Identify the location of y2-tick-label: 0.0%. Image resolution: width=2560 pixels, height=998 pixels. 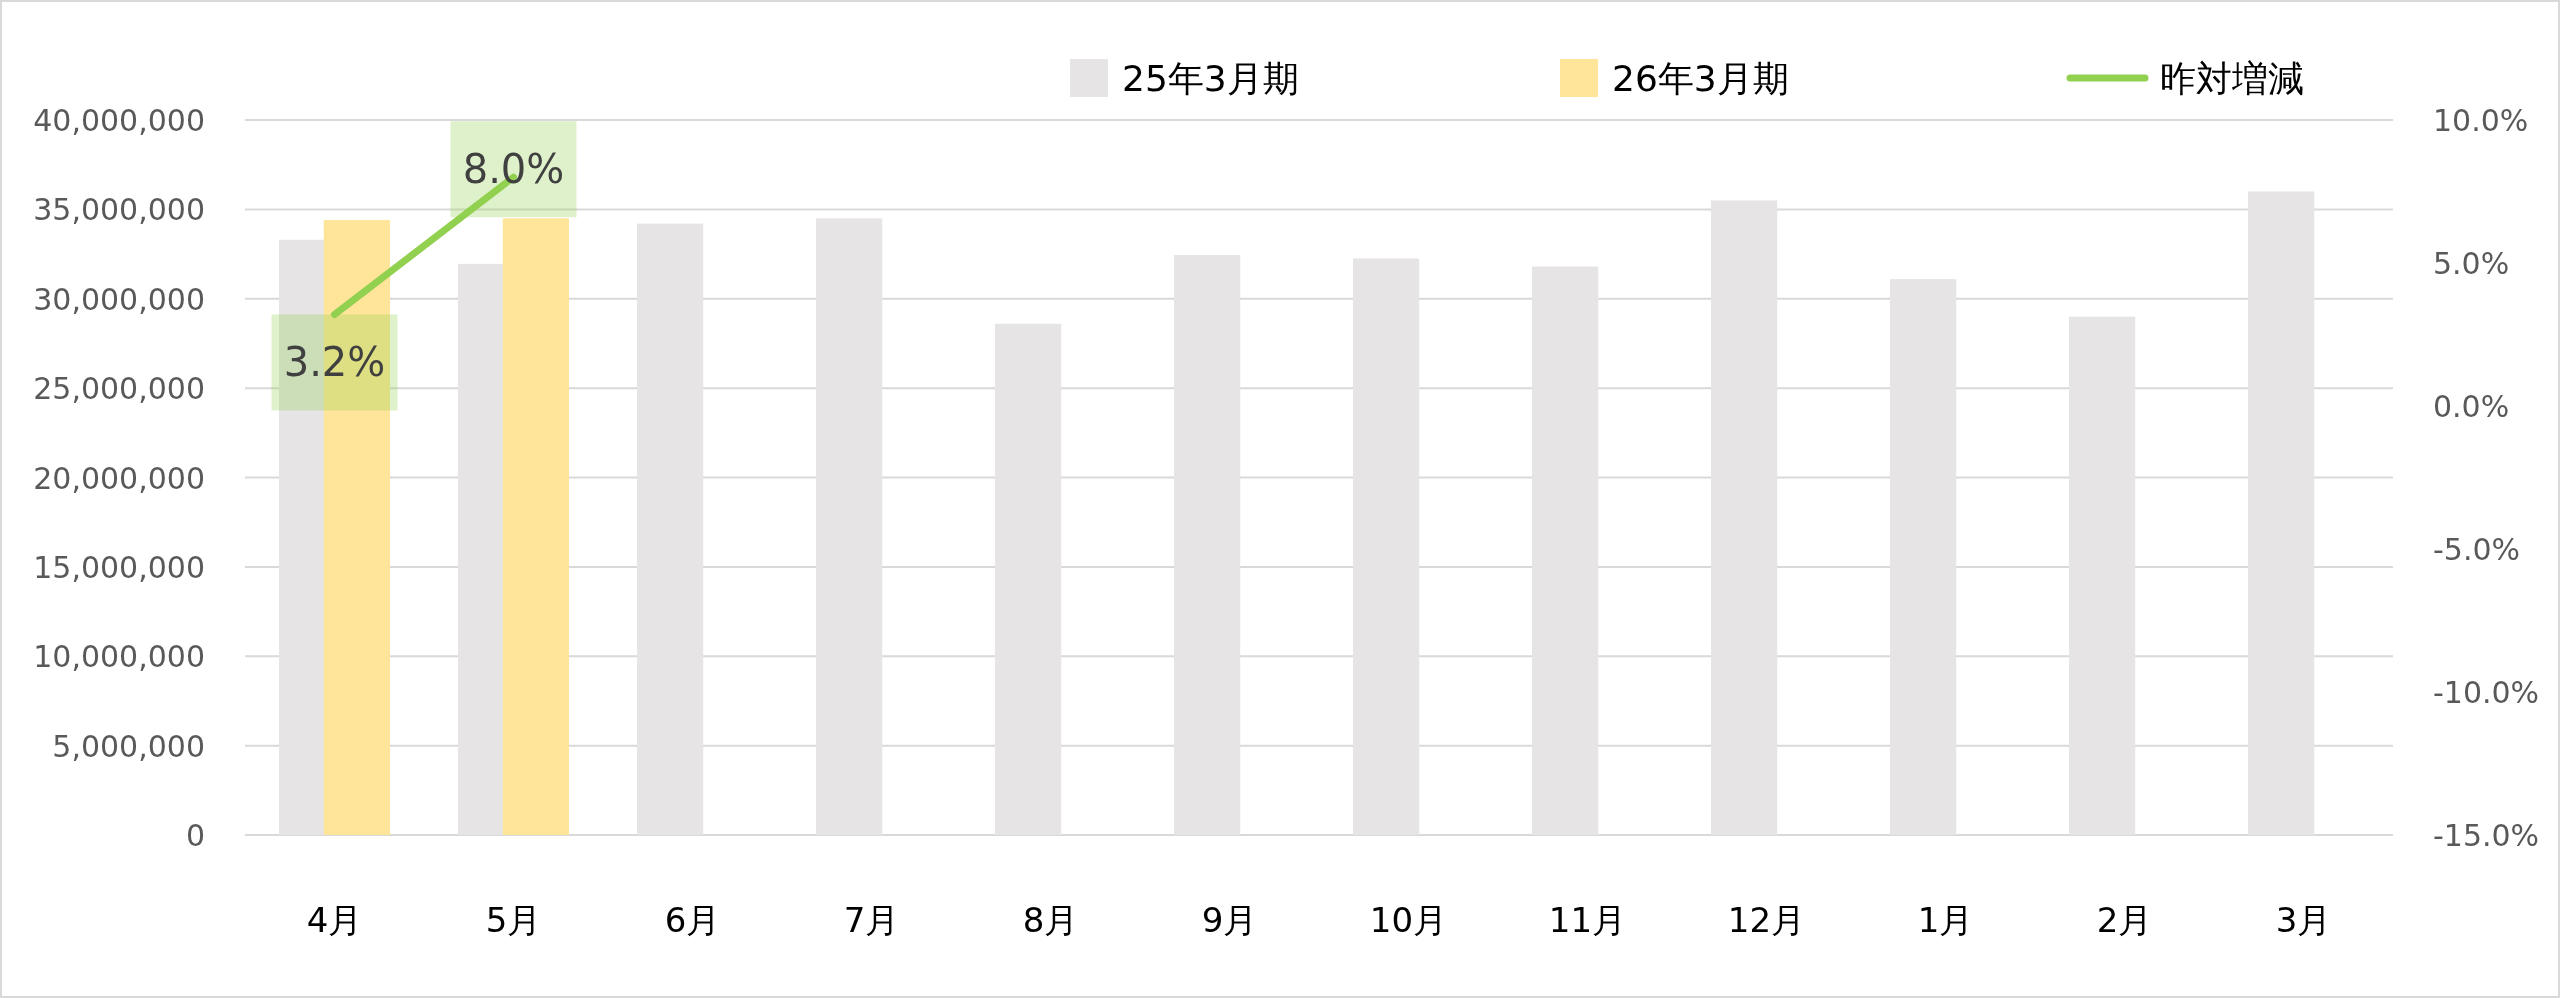
(2471, 406).